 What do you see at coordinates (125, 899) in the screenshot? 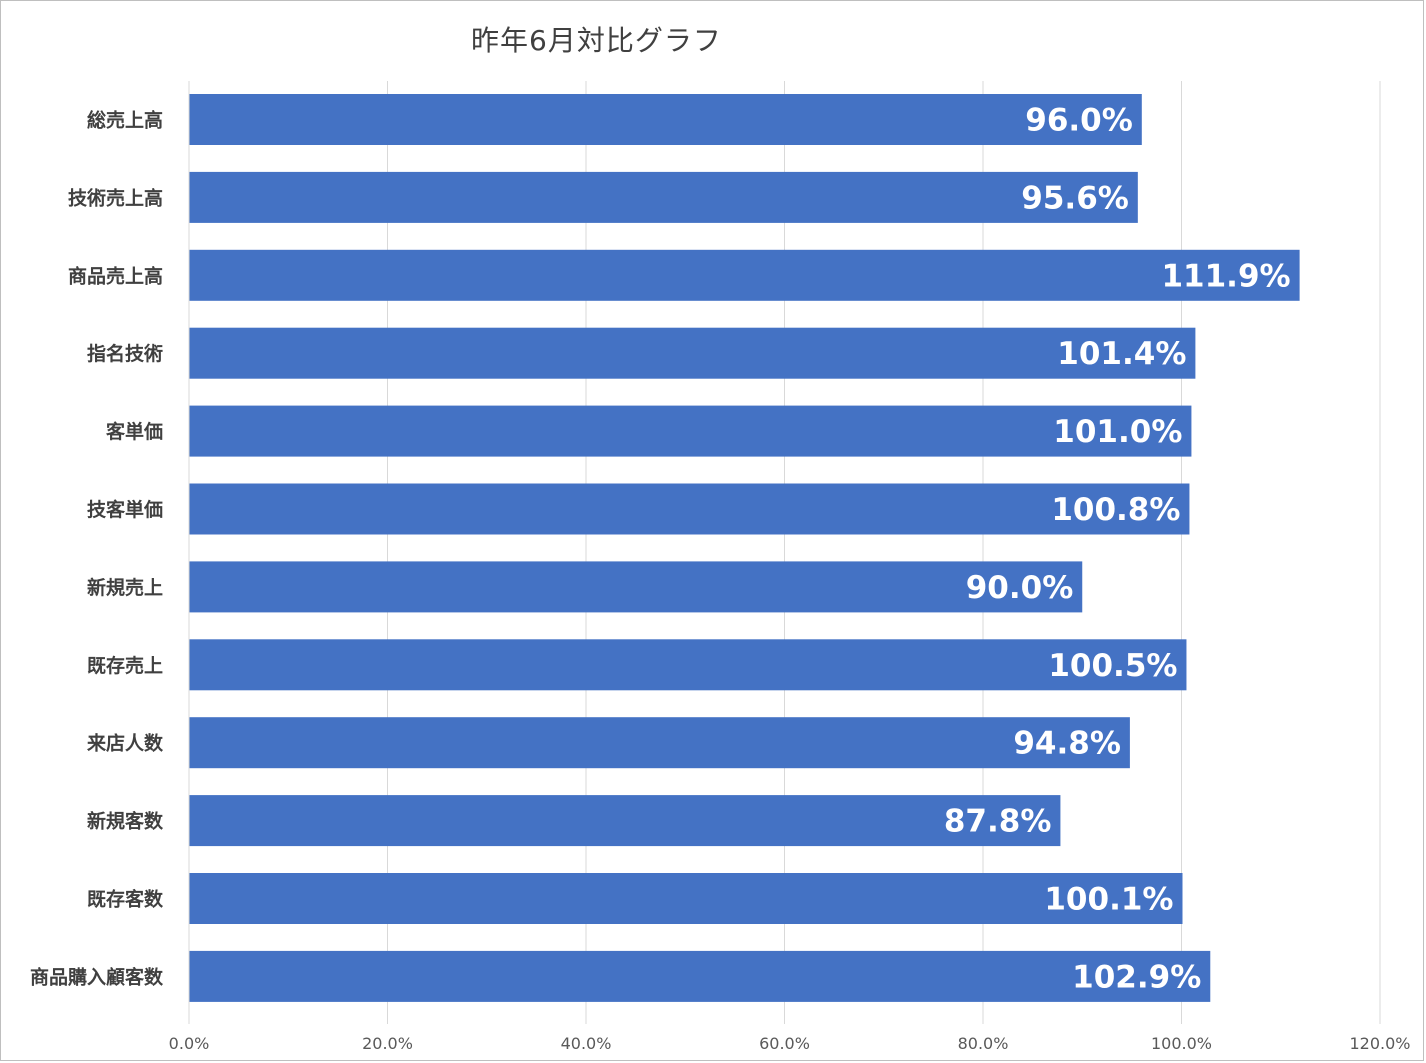
I see `category-label: 既存客数` at bounding box center [125, 899].